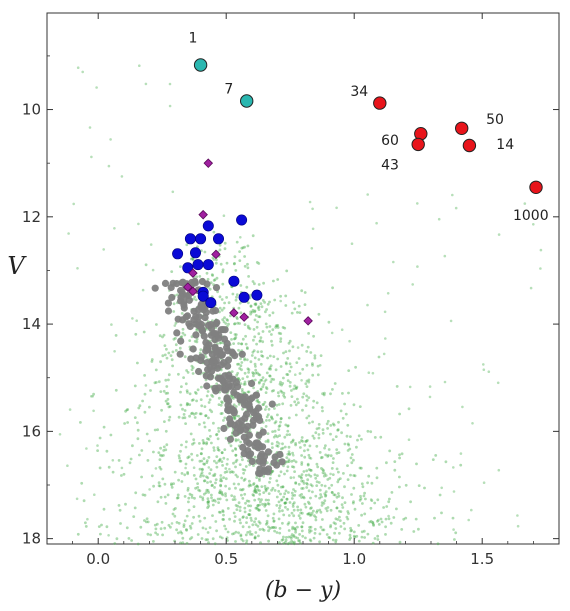  Describe the element at coordinates (390, 166) in the screenshot. I see `star-id-label: 43` at that location.